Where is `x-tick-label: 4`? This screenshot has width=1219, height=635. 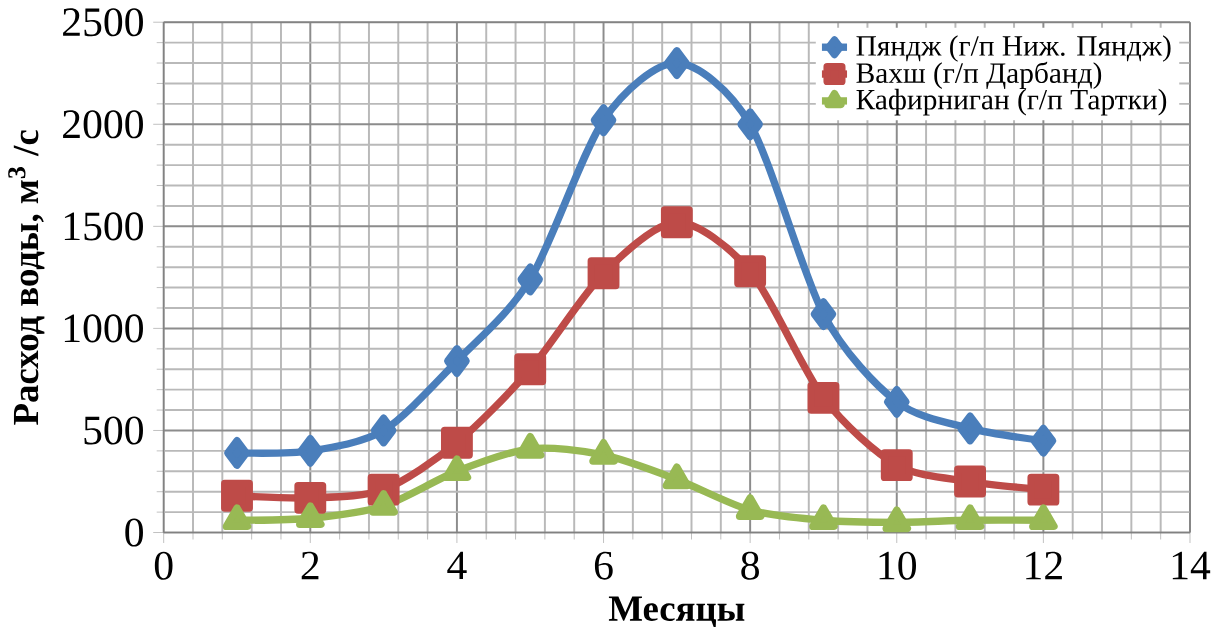
x-tick-label: 4 is located at coordinates (457, 565).